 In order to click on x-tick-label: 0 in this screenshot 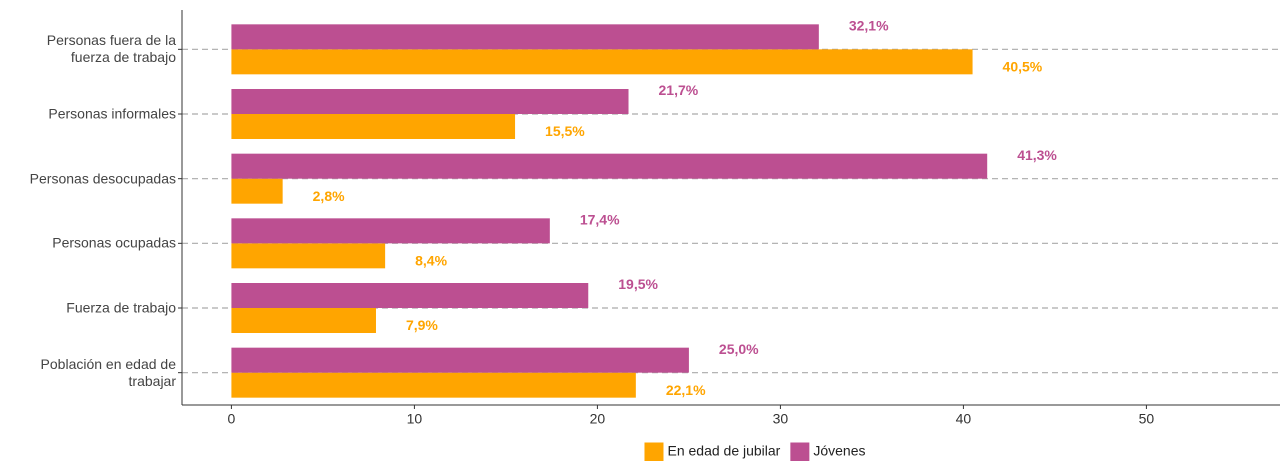, I will do `click(232, 419)`.